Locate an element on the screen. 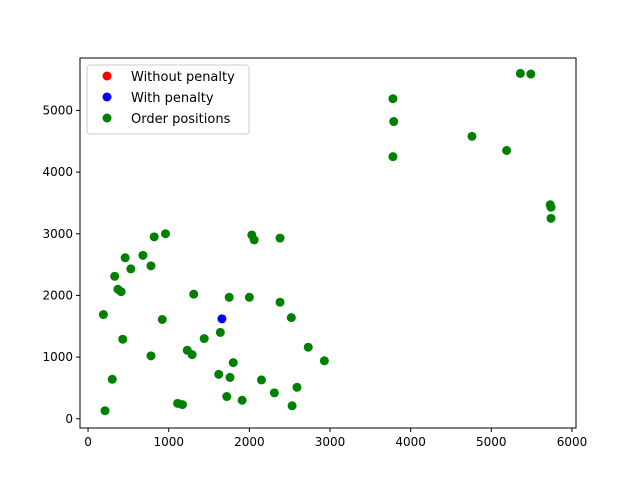  x-tick-label: 1000 is located at coordinates (168, 442).